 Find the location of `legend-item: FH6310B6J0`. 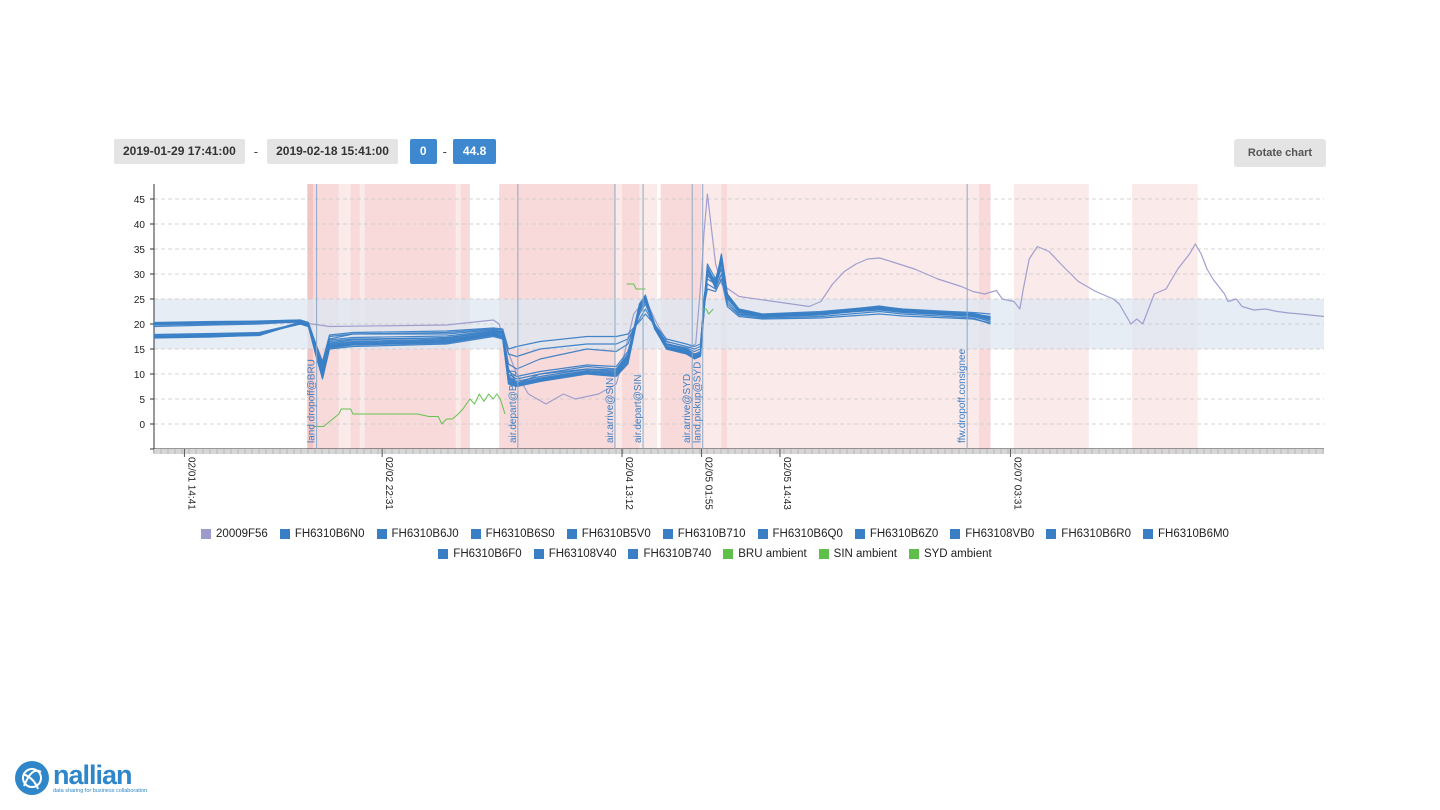

legend-item: FH6310B6J0 is located at coordinates (417, 534).